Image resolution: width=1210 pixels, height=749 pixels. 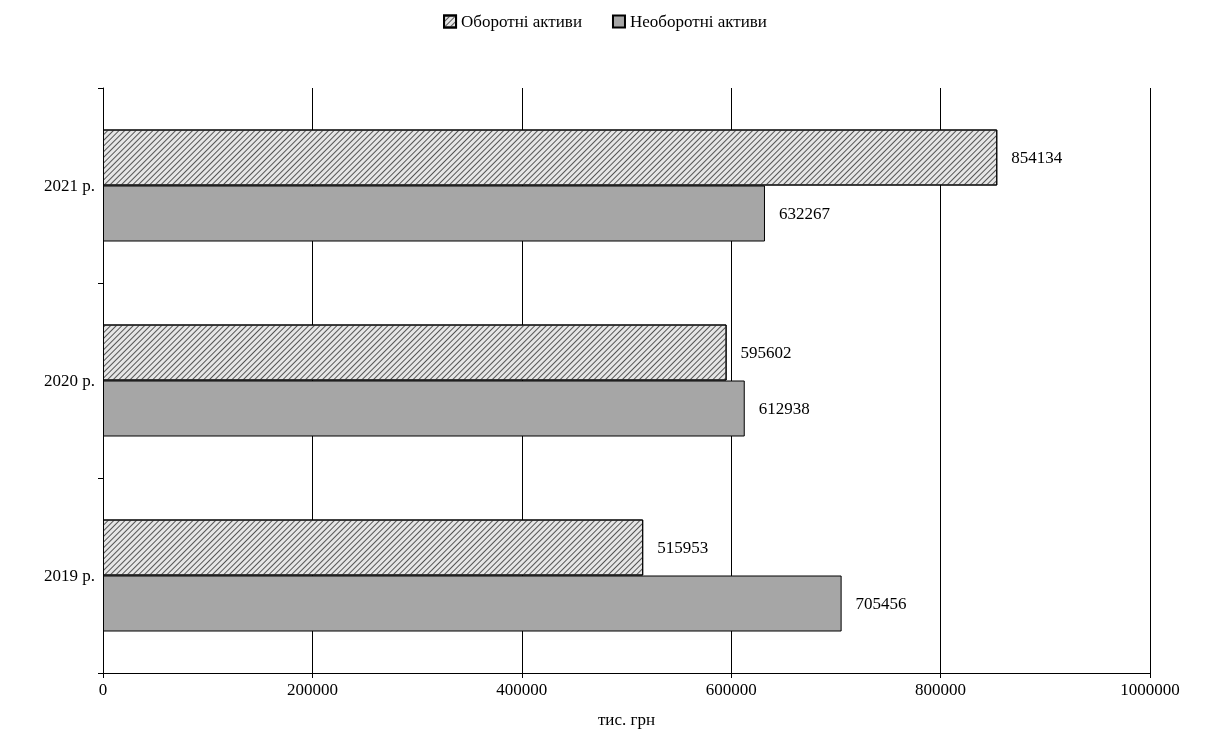 I want to click on y-tick-label: 2021 р., so click(x=69, y=185).